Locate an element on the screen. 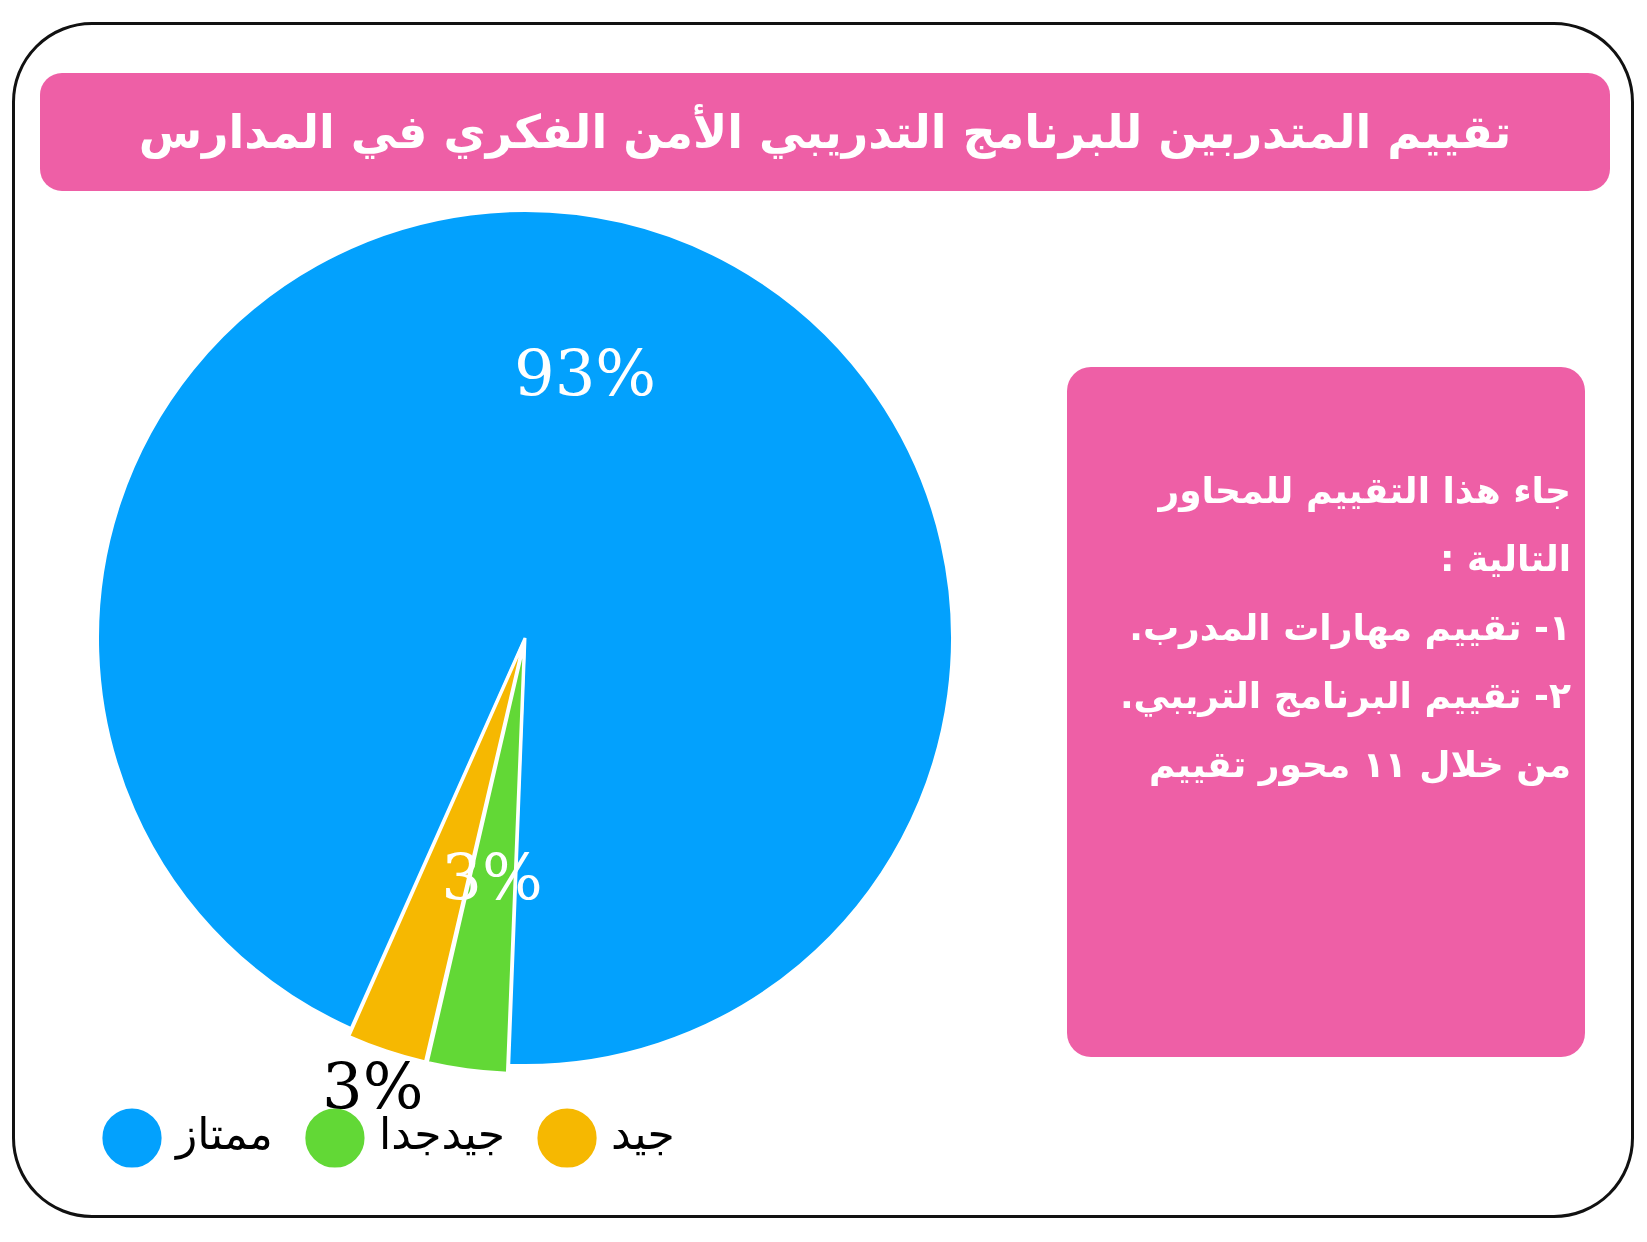 The height and width of the screenshot is (1242, 1647). legend-label: جيدجدا is located at coordinates (442, 1134).